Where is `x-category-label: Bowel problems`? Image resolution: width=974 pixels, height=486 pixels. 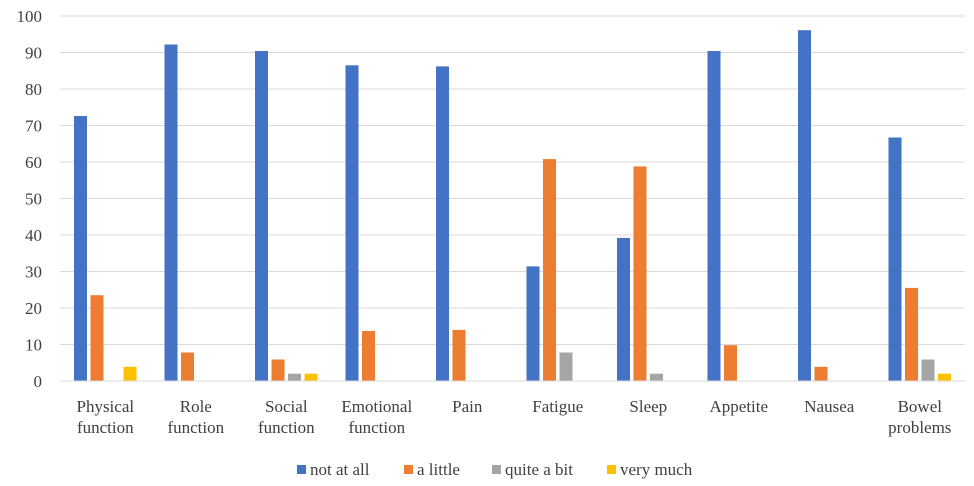 x-category-label: Bowel problems is located at coordinates (919, 417).